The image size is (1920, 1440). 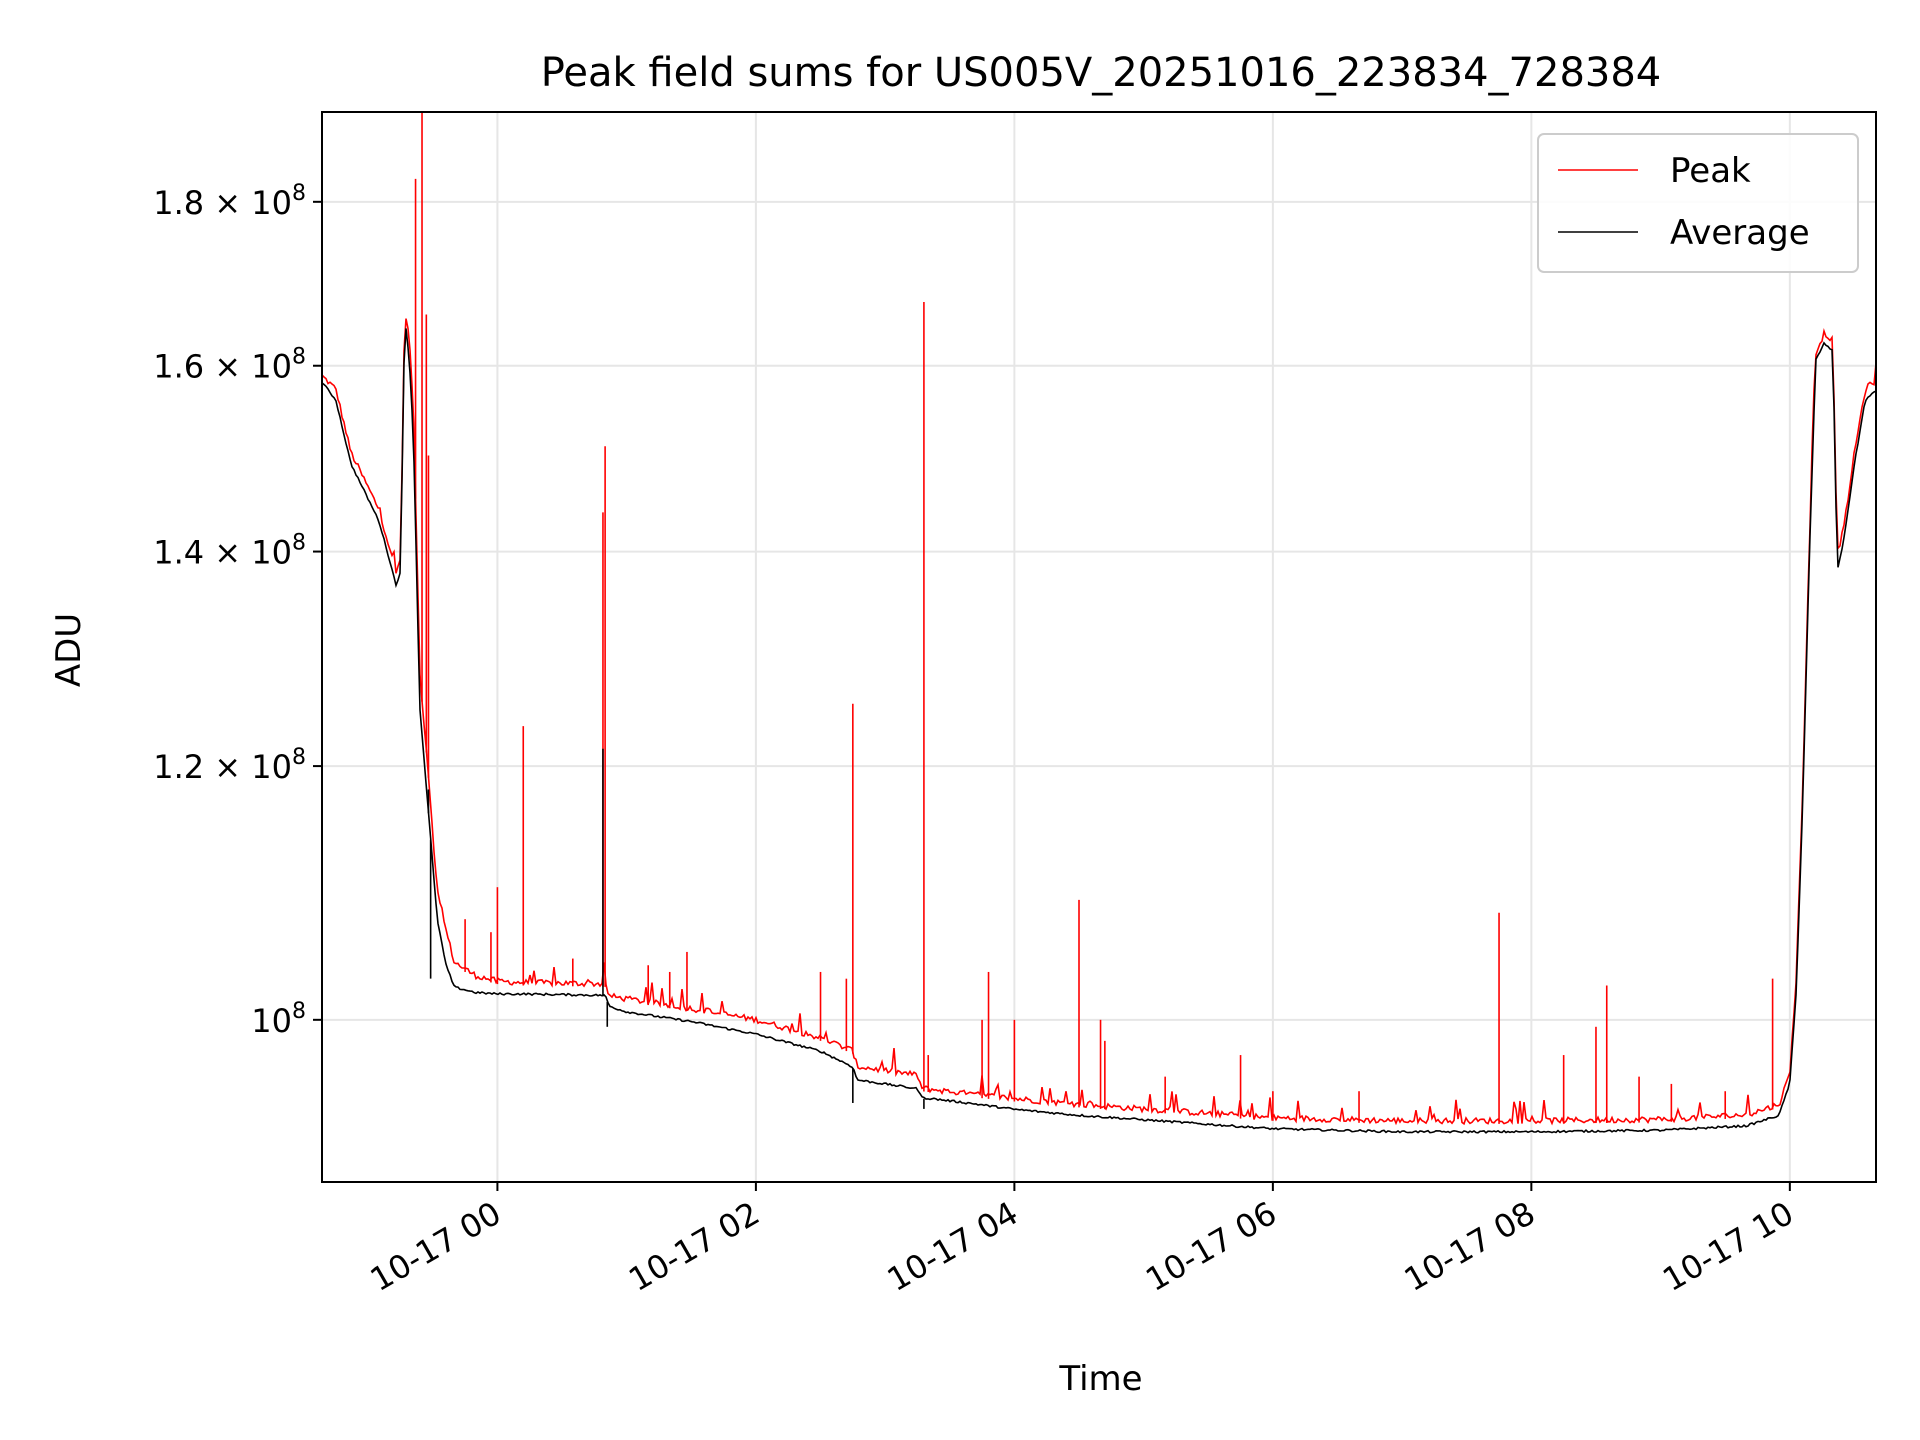 I want to click on y-axis-label: ADU, so click(x=69, y=650).